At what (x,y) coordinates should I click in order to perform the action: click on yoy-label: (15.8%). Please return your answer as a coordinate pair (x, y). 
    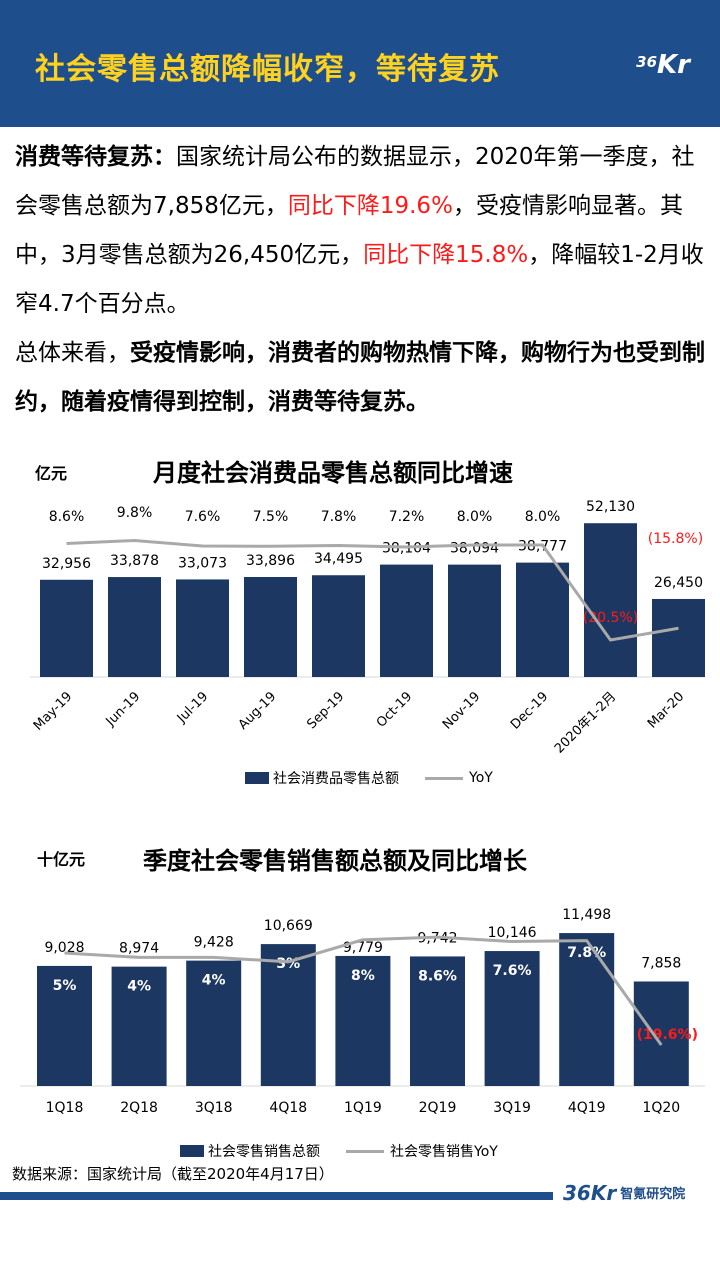
    Looking at the image, I should click on (675, 539).